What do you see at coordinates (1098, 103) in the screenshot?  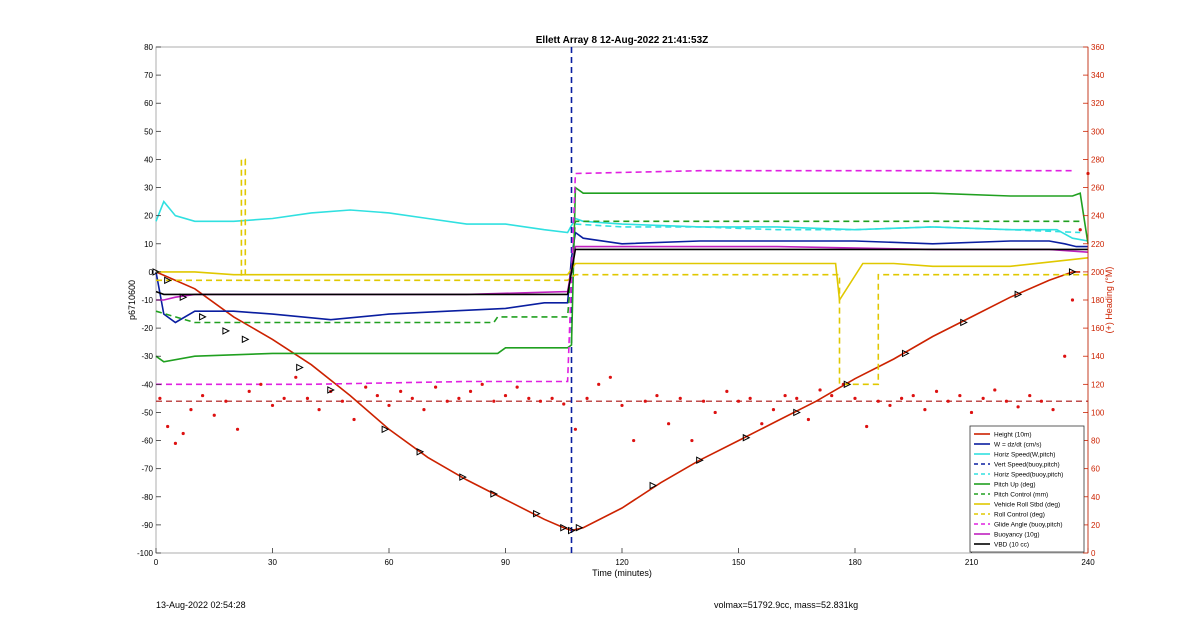 I see `y-right-tick-label: 320` at bounding box center [1098, 103].